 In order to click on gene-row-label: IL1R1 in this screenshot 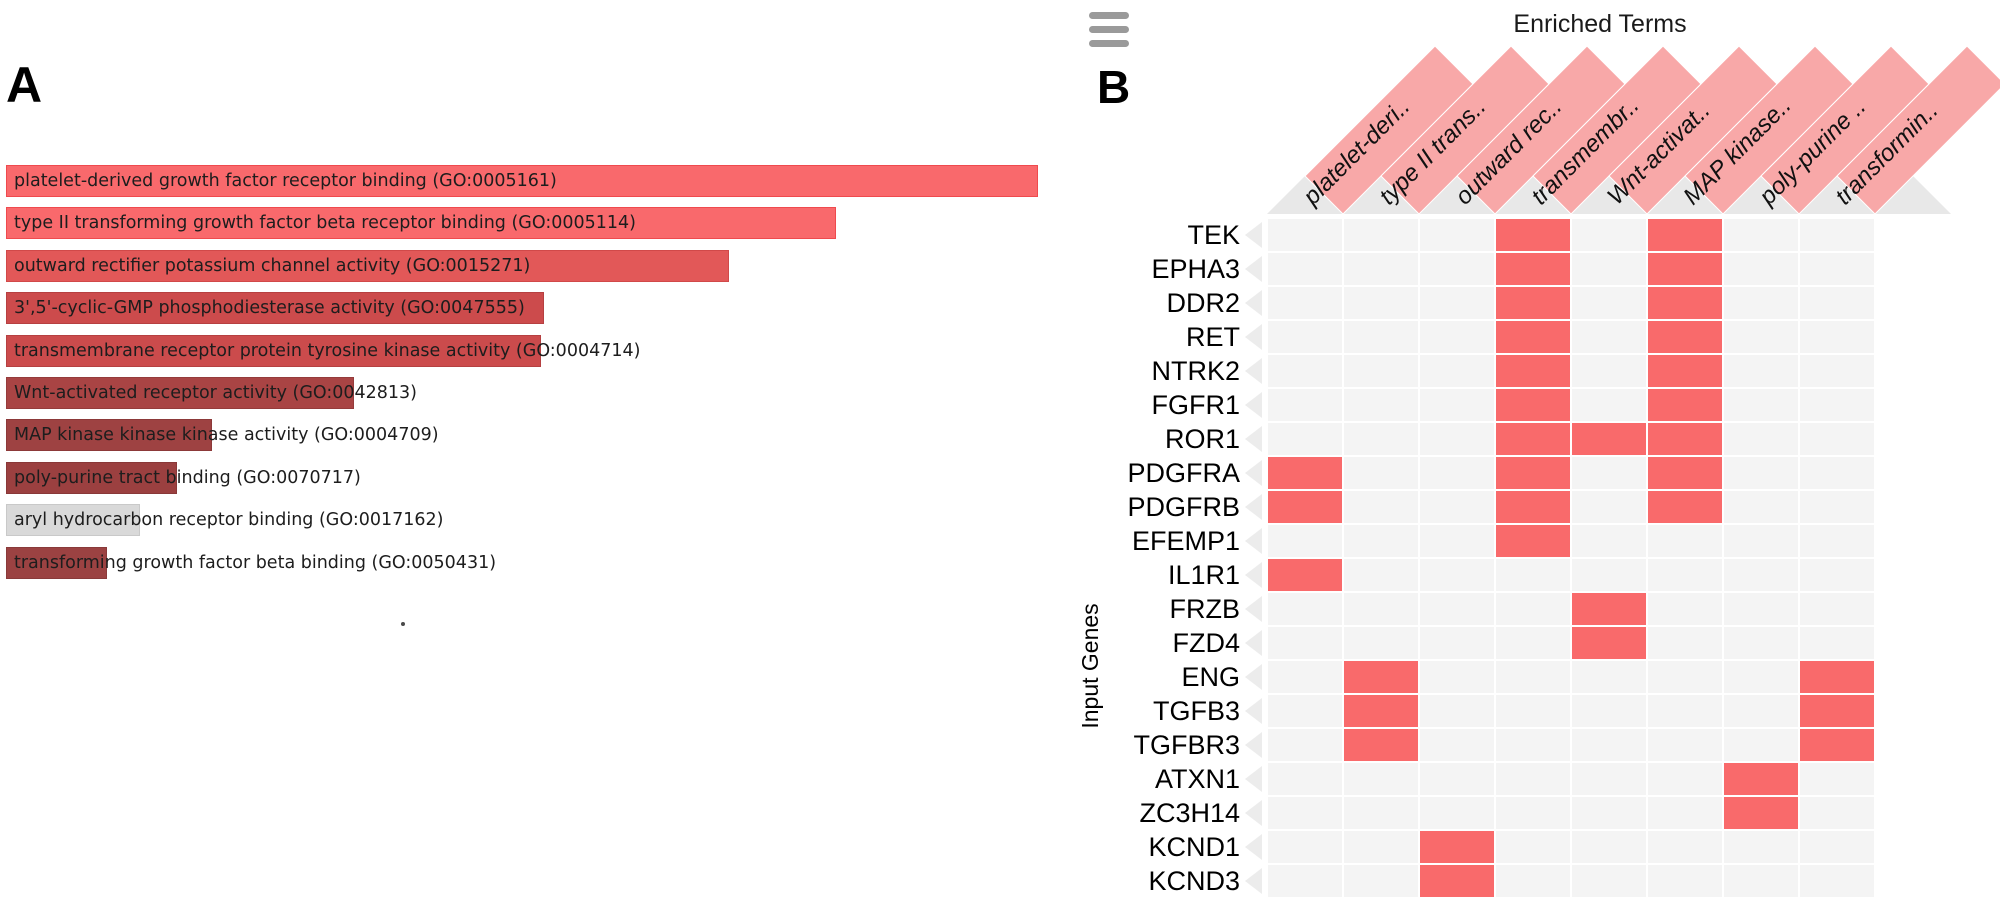, I will do `click(1203, 575)`.